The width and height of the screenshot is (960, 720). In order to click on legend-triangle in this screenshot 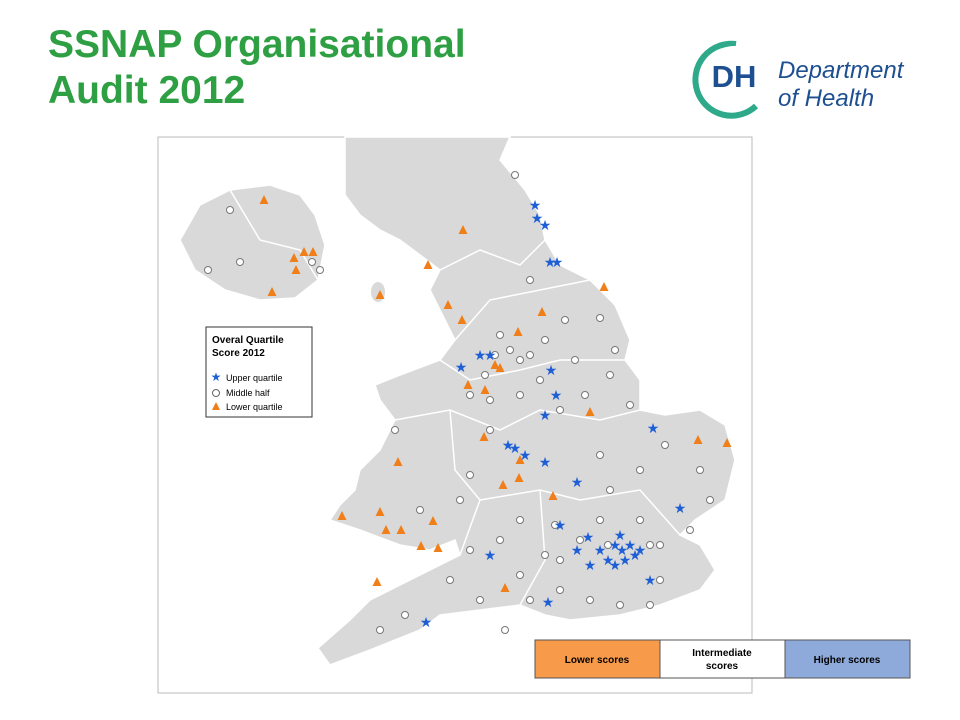, I will do `click(216, 406)`.